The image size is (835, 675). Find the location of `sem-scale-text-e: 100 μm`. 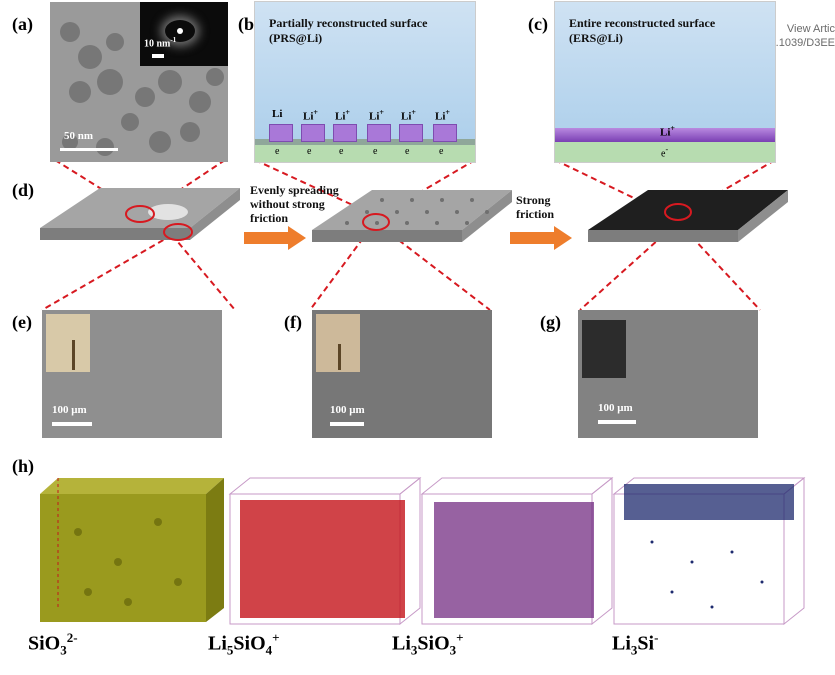

sem-scale-text-e: 100 μm is located at coordinates (69, 410).